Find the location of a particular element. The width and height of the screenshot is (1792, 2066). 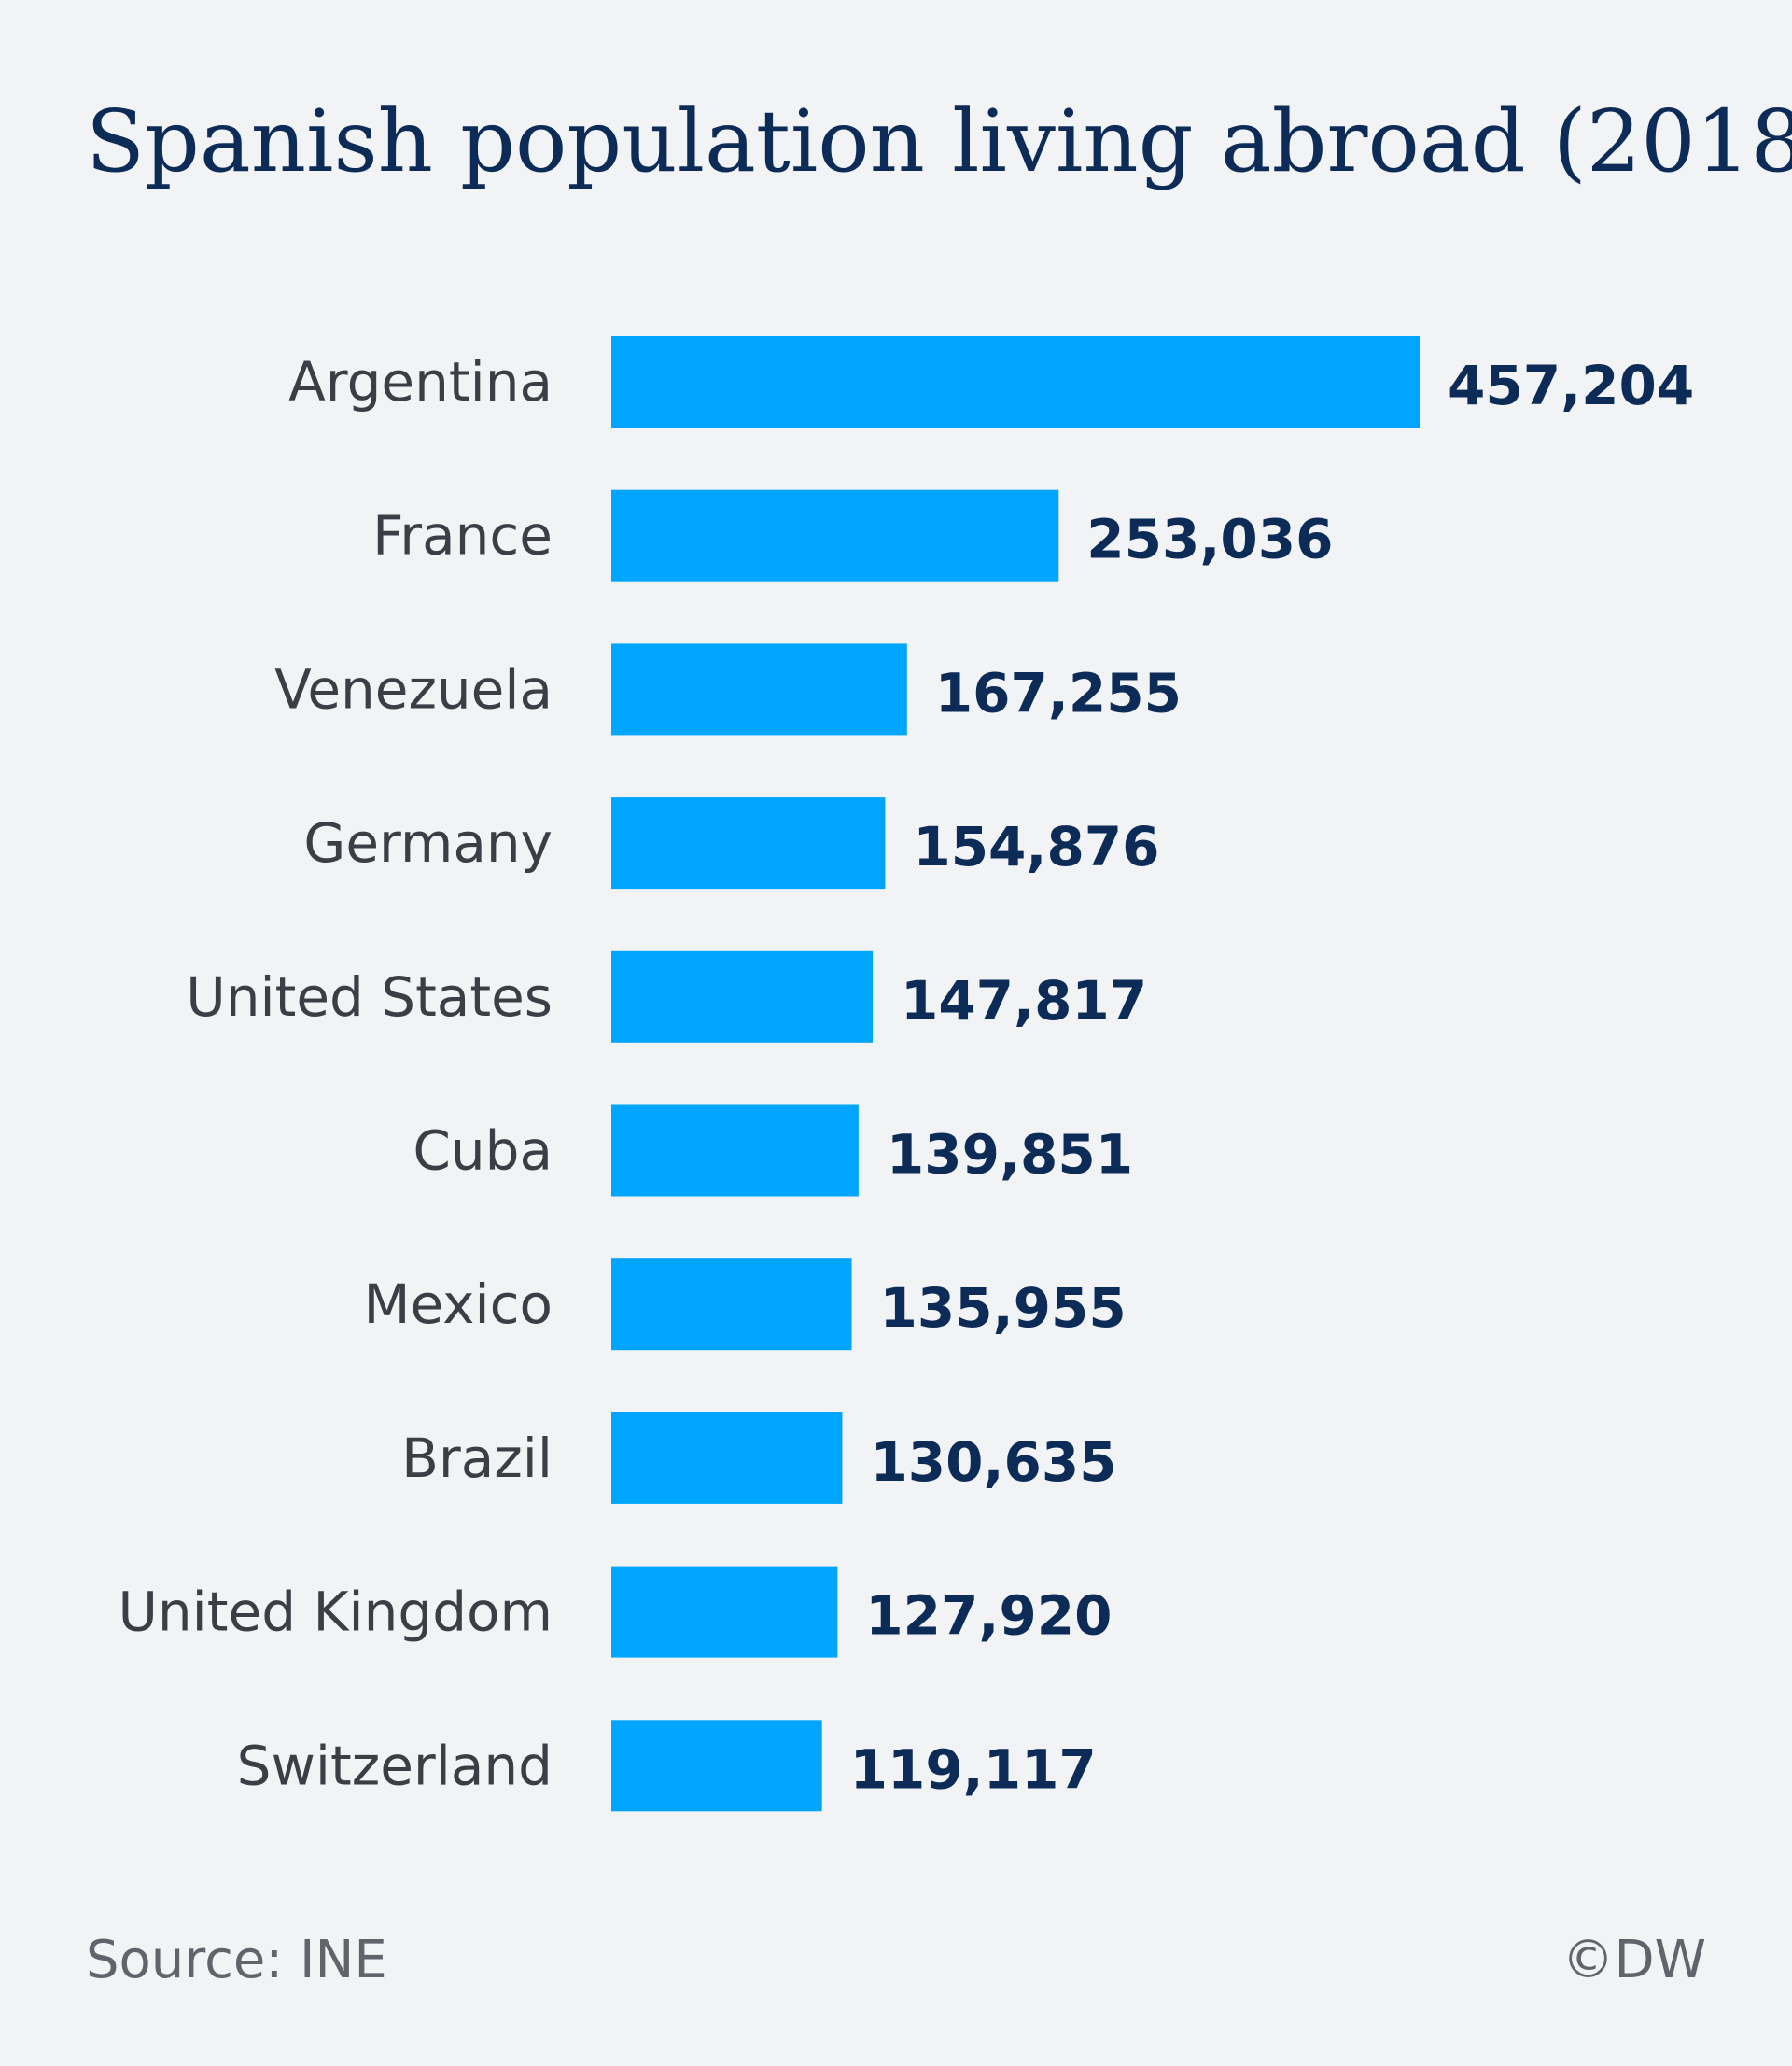

category-label: United States is located at coordinates (369, 997).